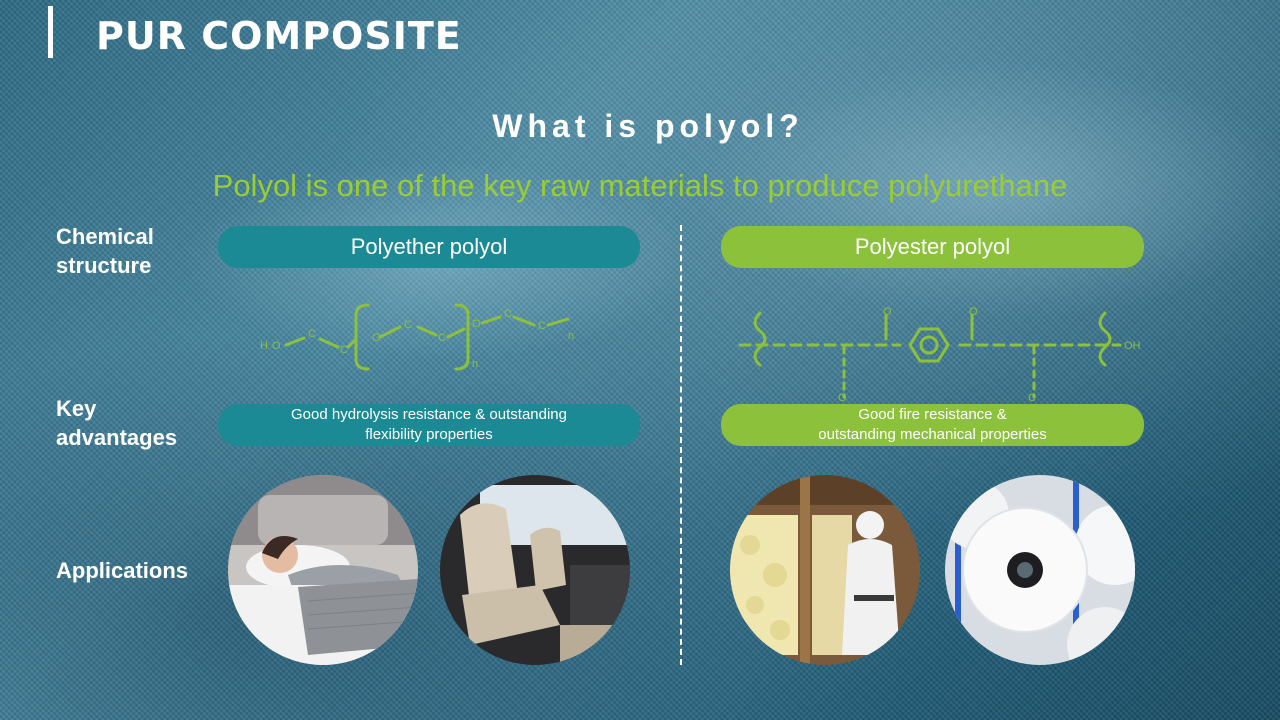  What do you see at coordinates (429, 434) in the screenshot?
I see `advantage-text-line: flexibility properties` at bounding box center [429, 434].